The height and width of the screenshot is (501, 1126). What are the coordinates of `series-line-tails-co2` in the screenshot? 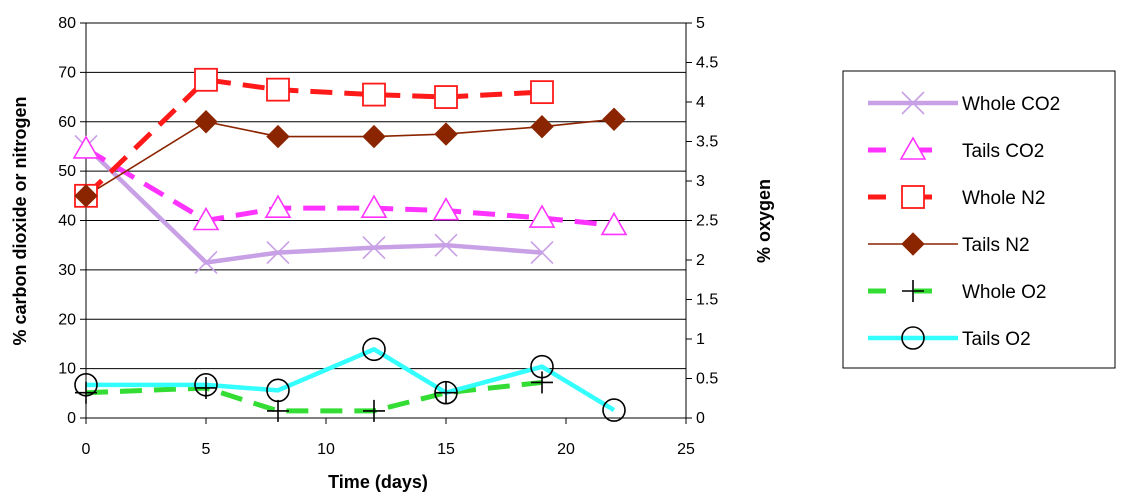 It's located at (349, 187).